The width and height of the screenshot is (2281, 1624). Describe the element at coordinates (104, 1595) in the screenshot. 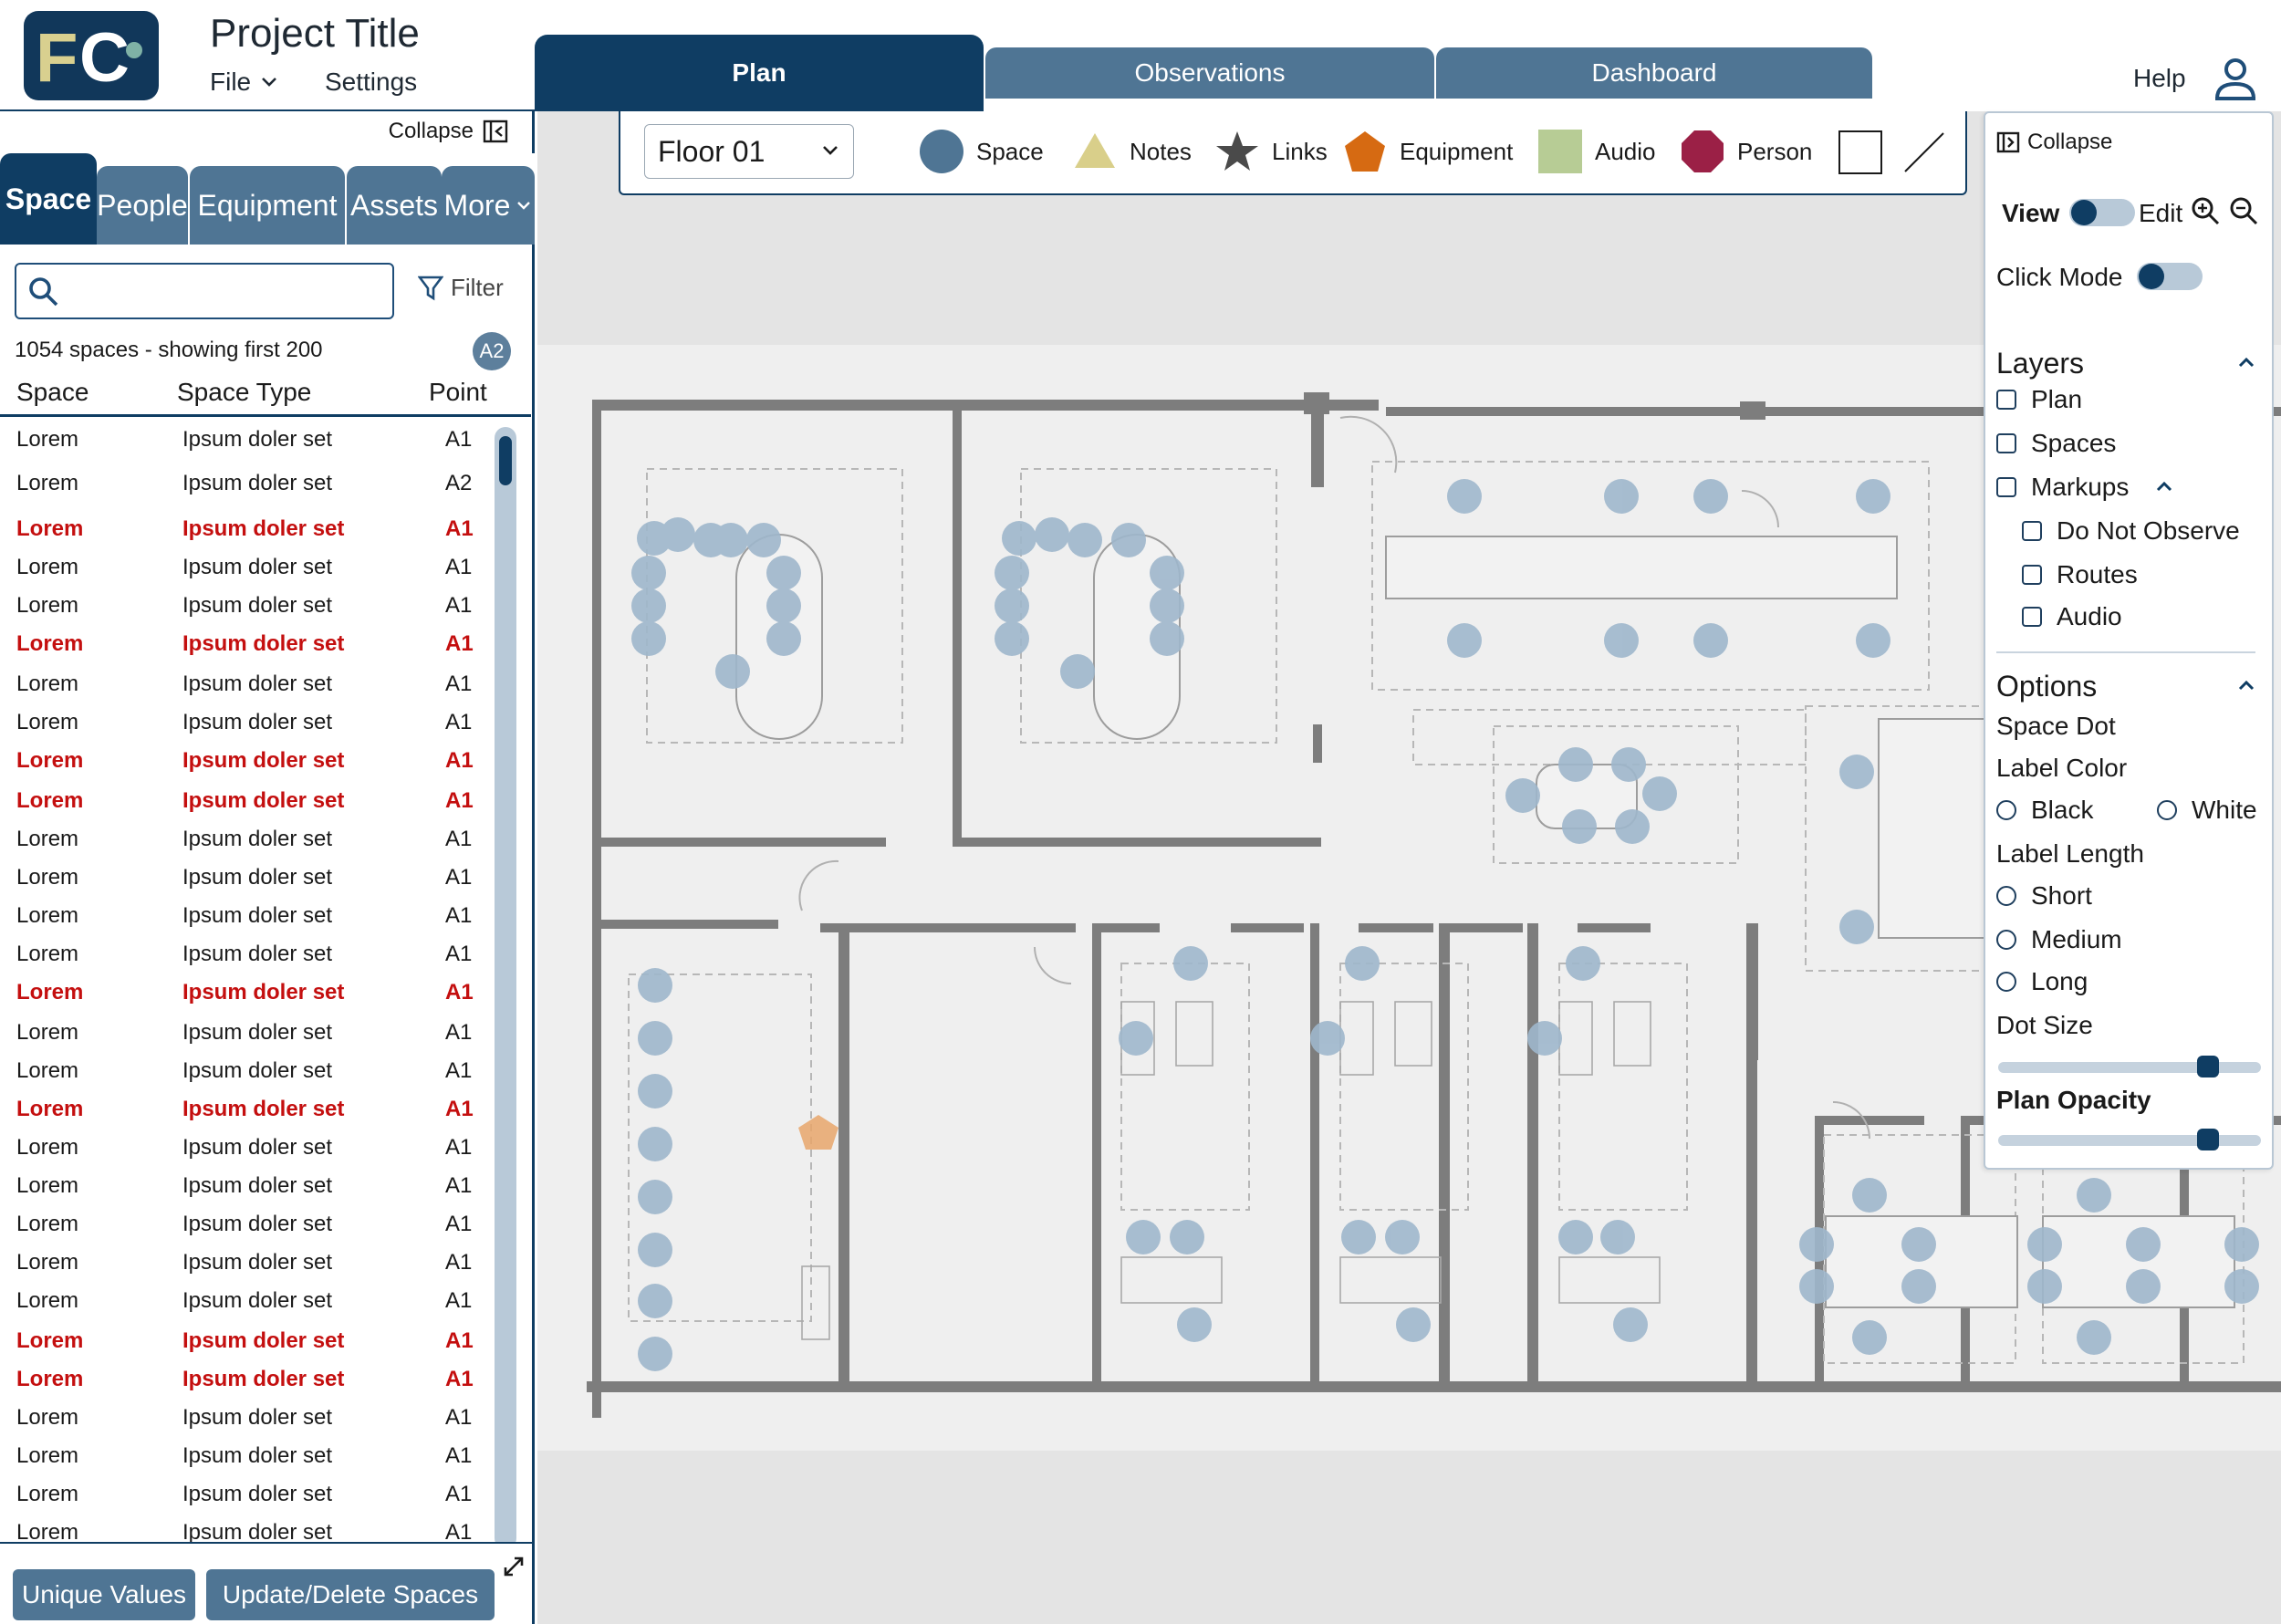

I see `unique-values-button: Unique Values` at that location.